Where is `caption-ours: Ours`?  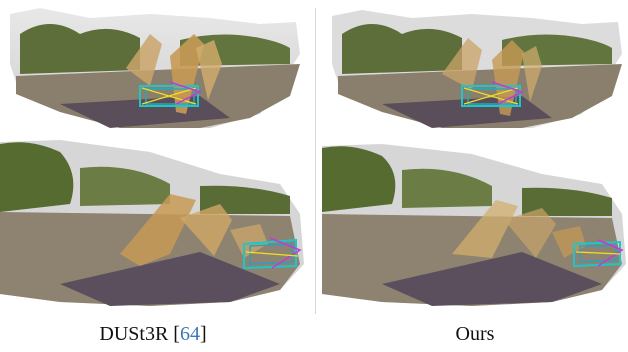
caption-ours: Ours is located at coordinates (475, 334).